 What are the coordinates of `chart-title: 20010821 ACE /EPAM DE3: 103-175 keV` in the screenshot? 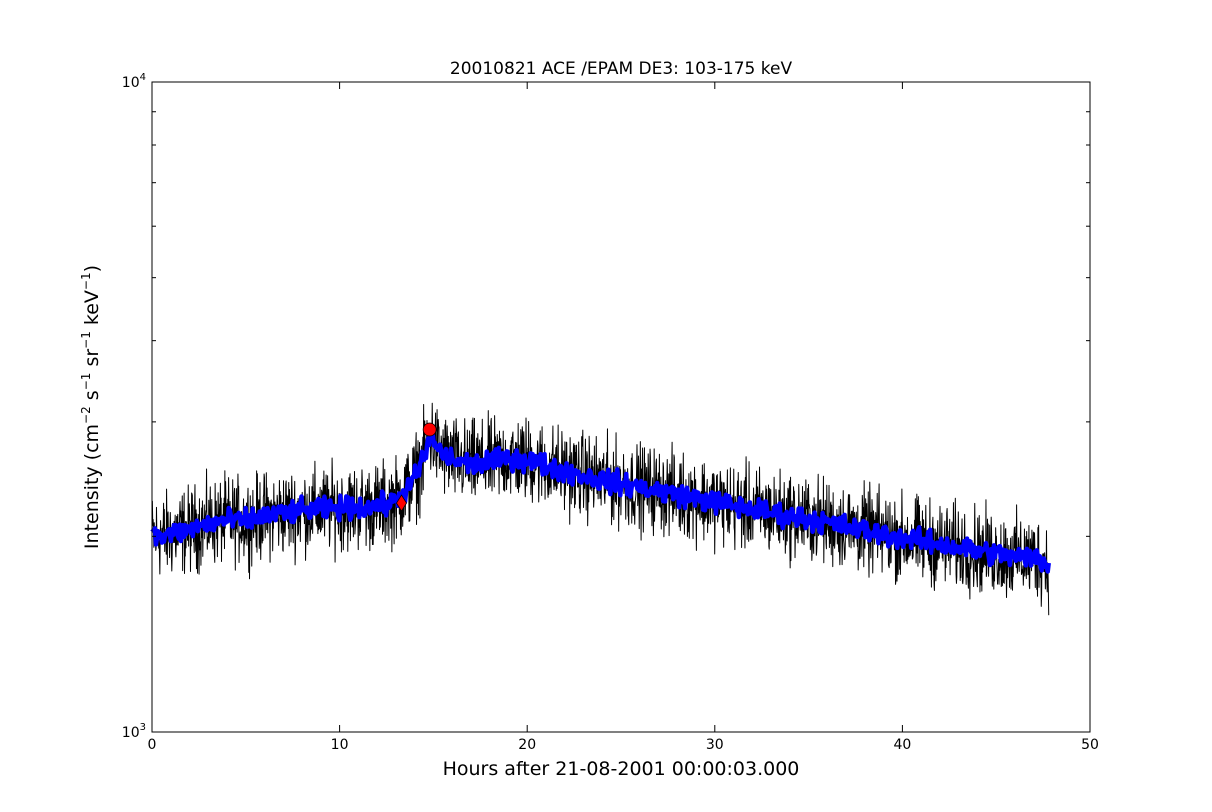 It's located at (621, 69).